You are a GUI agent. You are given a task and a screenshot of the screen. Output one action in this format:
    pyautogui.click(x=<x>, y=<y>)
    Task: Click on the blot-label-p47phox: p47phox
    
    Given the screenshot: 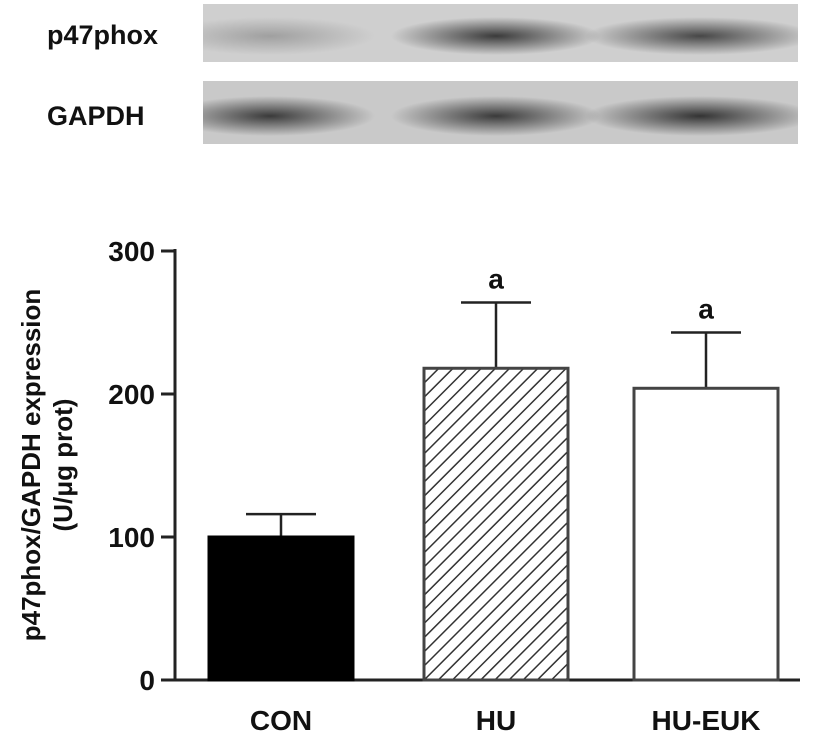 What is the action you would take?
    pyautogui.click(x=103, y=35)
    